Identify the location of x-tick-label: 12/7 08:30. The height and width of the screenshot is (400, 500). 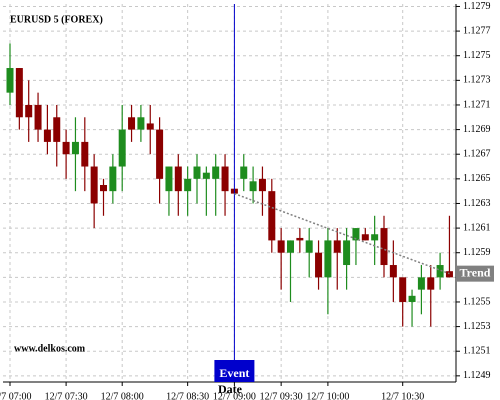
(187, 395).